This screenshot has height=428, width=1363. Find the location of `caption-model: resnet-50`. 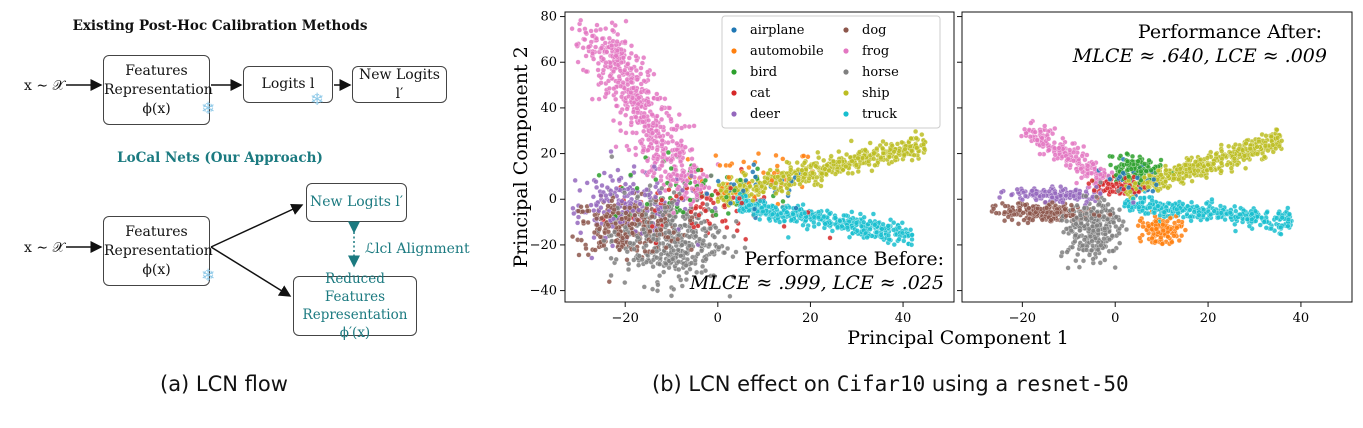

caption-model: resnet-50 is located at coordinates (1071, 384).